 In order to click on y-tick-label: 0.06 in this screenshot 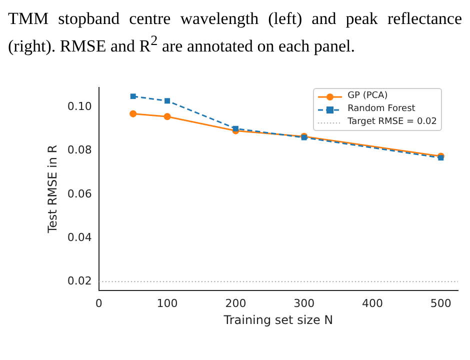, I will do `click(79, 193)`.